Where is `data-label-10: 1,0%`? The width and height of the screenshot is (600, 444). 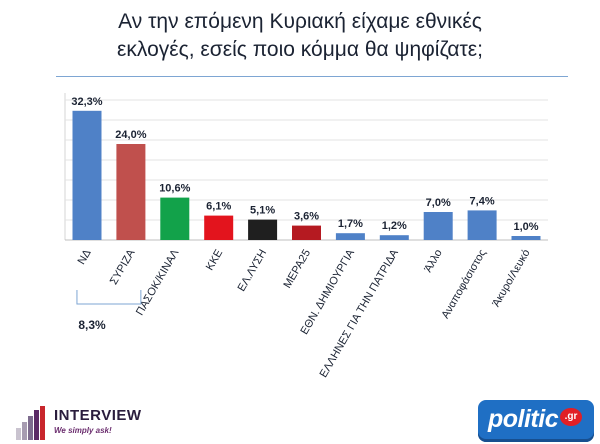 data-label-10: 1,0% is located at coordinates (525, 227).